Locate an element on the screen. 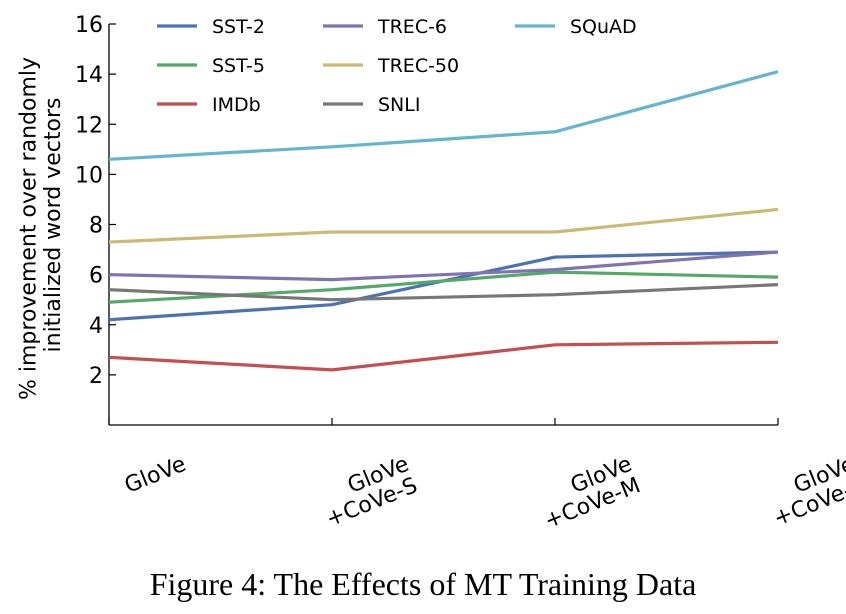  y-tick-label: 10 is located at coordinates (89, 175).